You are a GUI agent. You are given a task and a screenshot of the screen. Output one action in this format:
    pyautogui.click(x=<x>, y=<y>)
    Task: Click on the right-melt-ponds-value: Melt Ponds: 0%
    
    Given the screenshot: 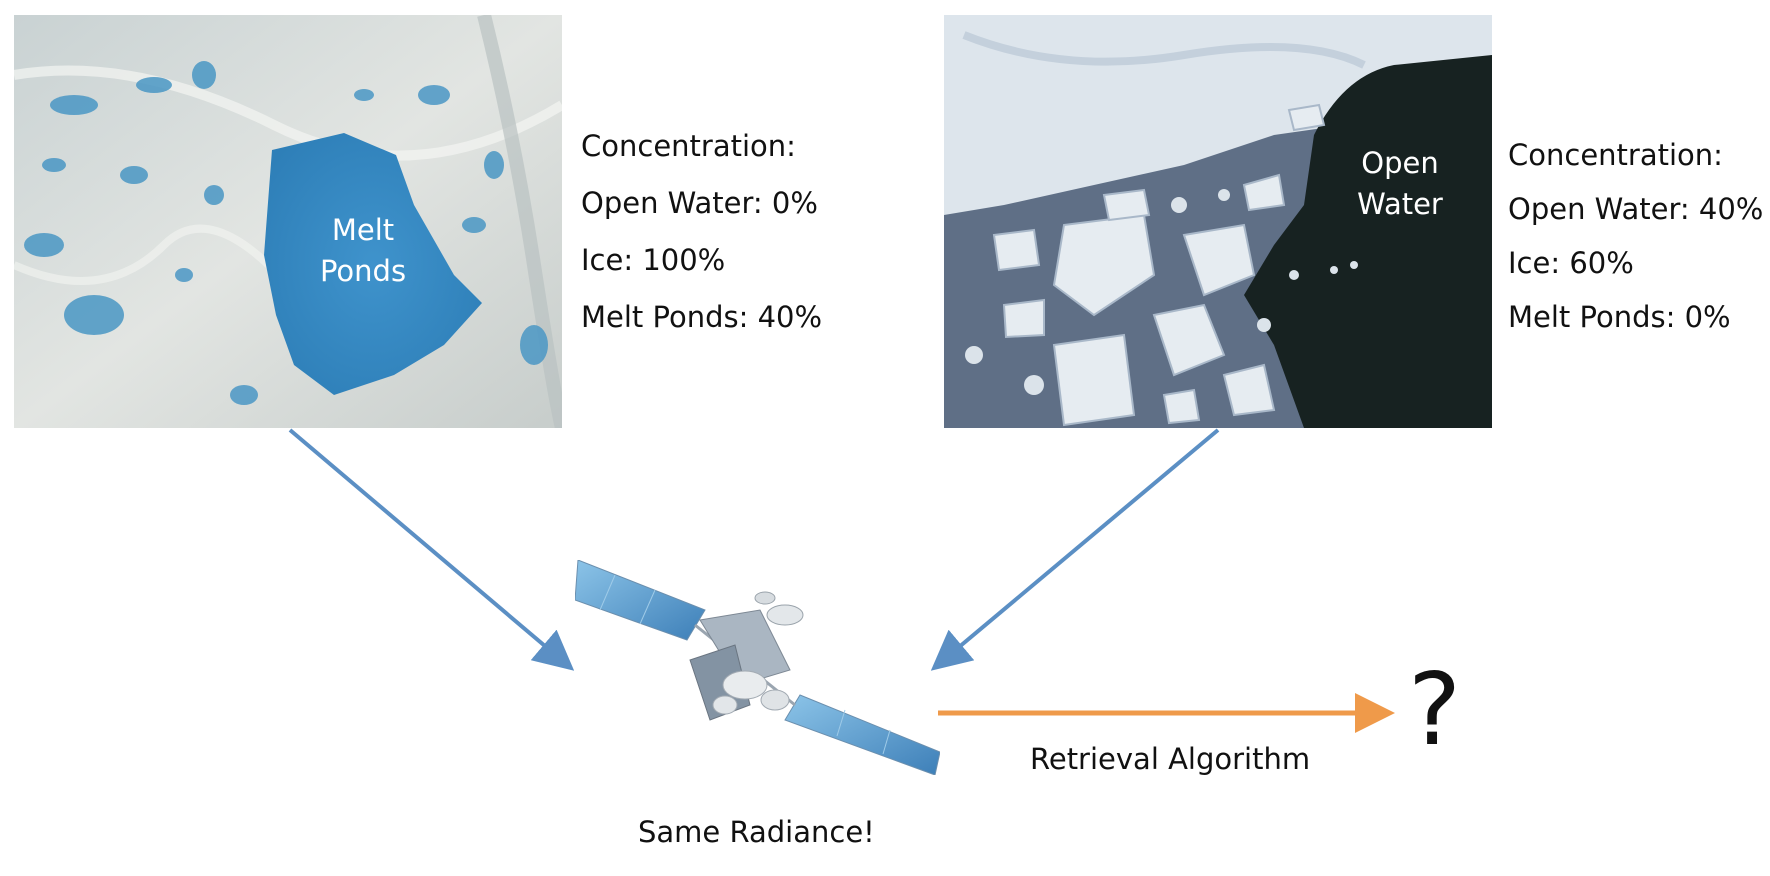 What is the action you would take?
    pyautogui.click(x=1619, y=317)
    